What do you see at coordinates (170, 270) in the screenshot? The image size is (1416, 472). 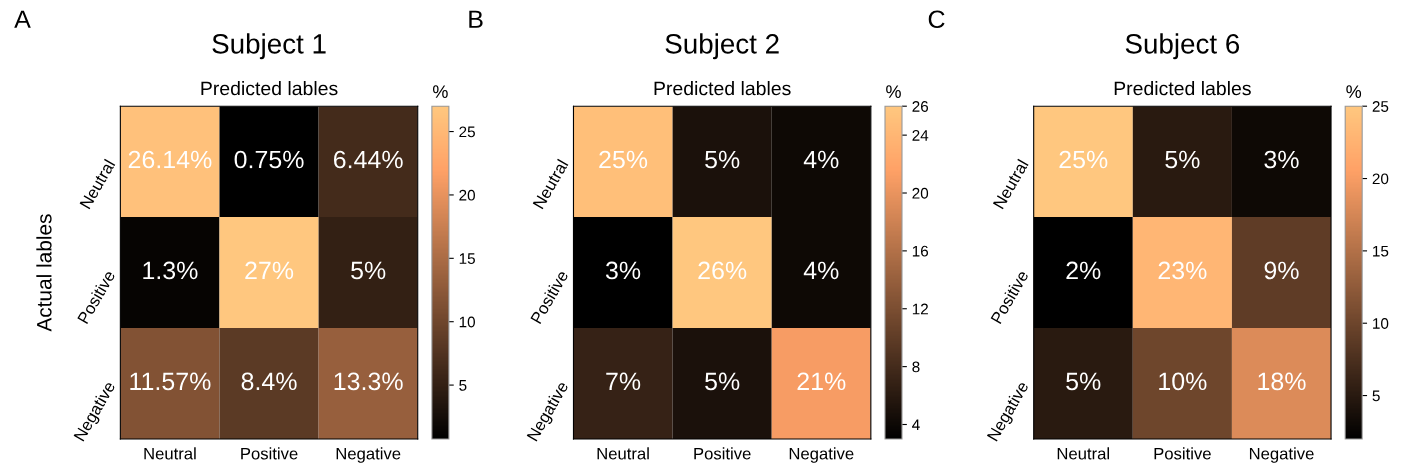 I see `data-label: 1.3%` at bounding box center [170, 270].